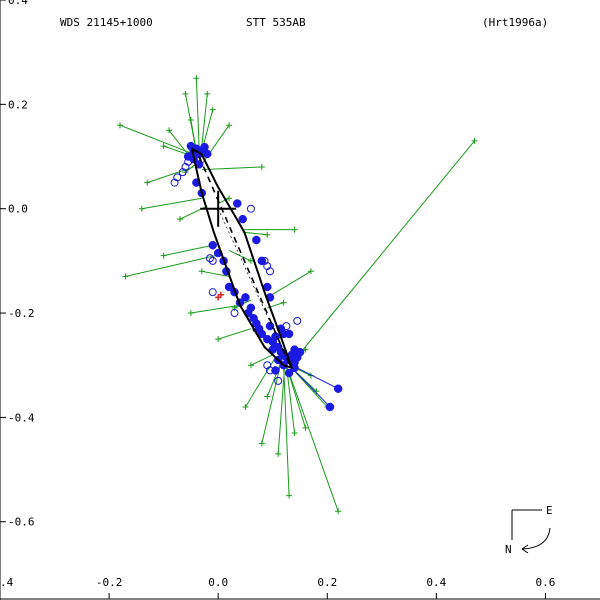 The width and height of the screenshot is (600, 600). I want to click on compass-arrow-icon, so click(536, 538).